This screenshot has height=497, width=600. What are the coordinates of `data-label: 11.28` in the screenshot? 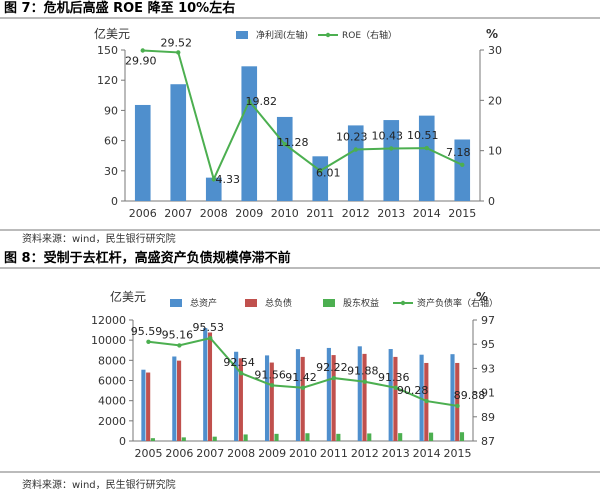 It's located at (293, 142).